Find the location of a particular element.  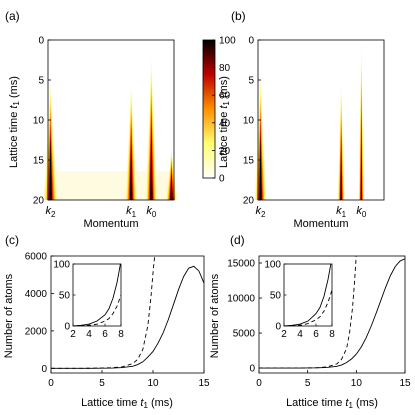

y-tick-label: 4000 is located at coordinates (36, 294).